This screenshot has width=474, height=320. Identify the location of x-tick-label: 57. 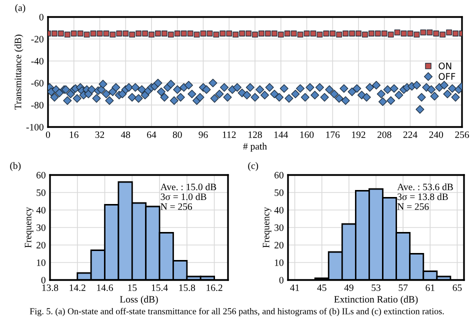
(403, 288).